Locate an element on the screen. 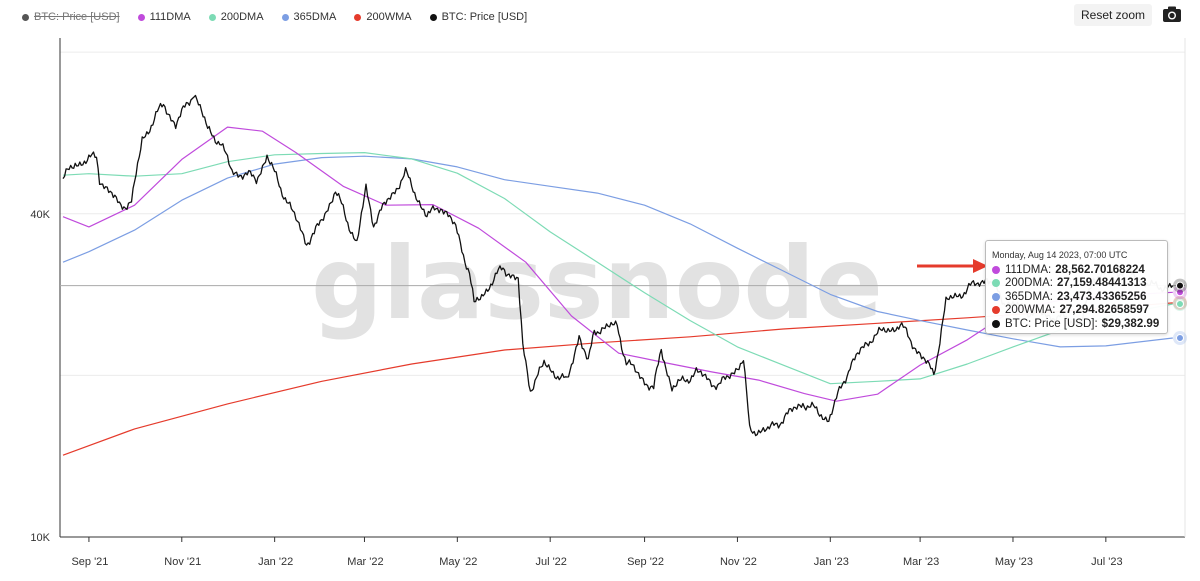 The image size is (1200, 581). tooltip-row-200wma: 200WMA: 27,294.82658597 is located at coordinates (1079, 311).